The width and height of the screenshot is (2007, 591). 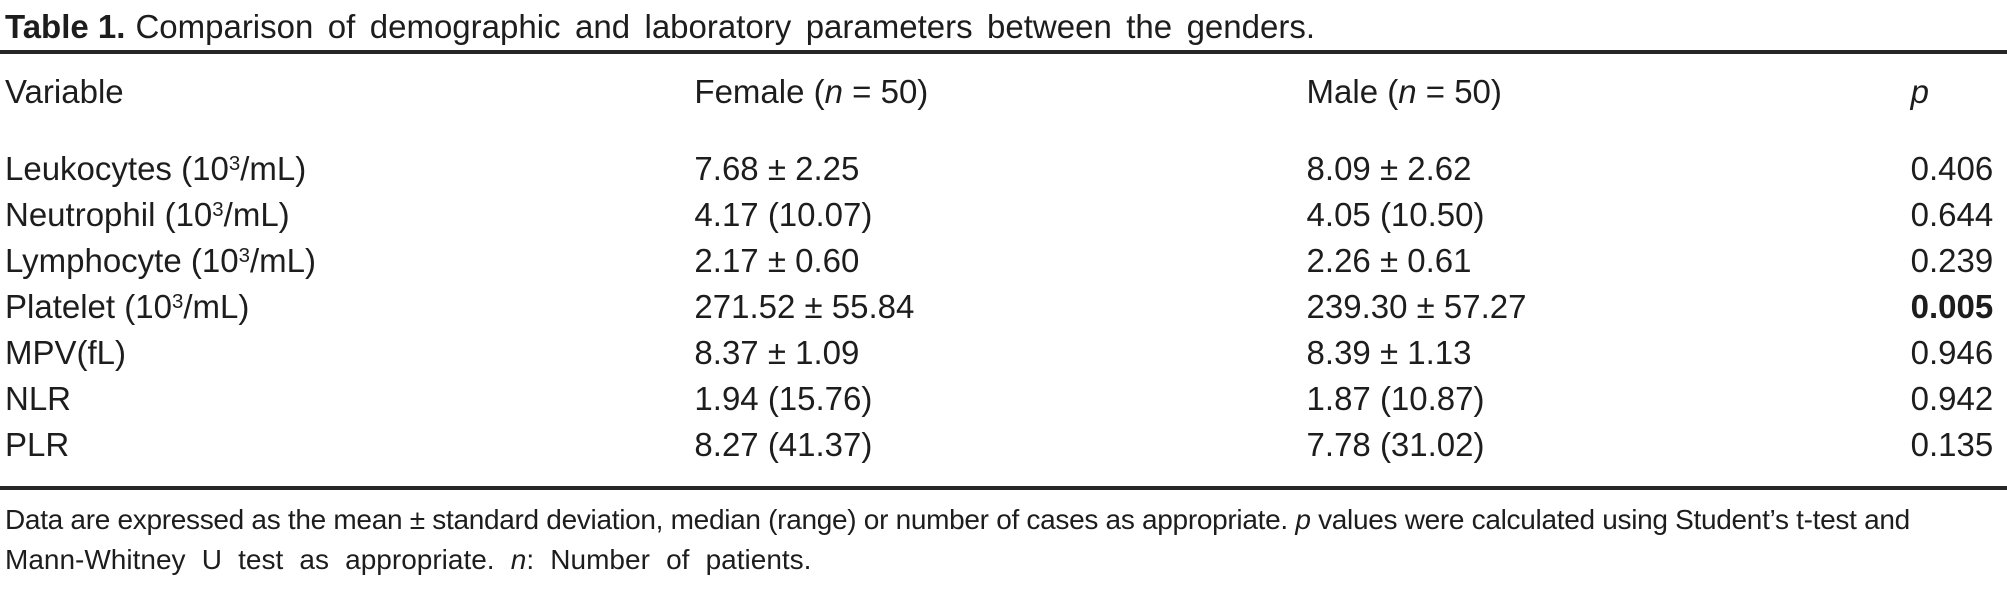 I want to click on variable-cell: MPV(fL), so click(x=347, y=353).